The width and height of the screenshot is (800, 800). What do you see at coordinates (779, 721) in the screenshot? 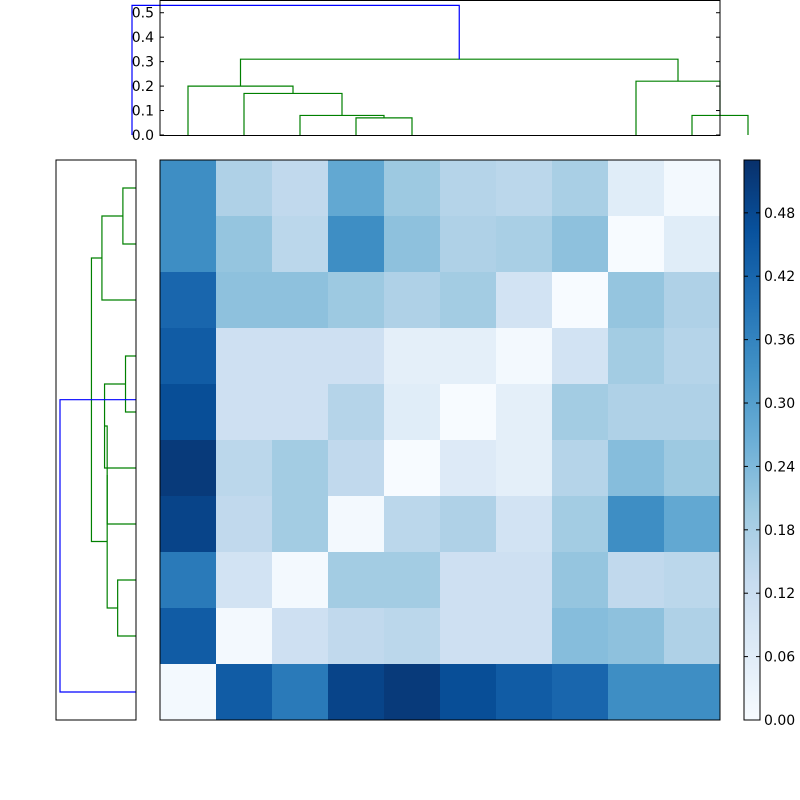
I see `colorbar-tick-label: 0.00` at bounding box center [779, 721].